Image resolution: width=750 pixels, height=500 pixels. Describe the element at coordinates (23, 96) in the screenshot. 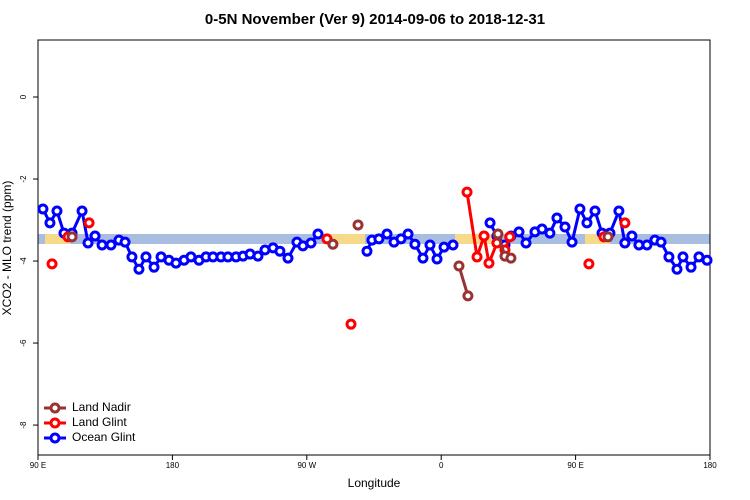

I see `y-tick-label: 0` at that location.